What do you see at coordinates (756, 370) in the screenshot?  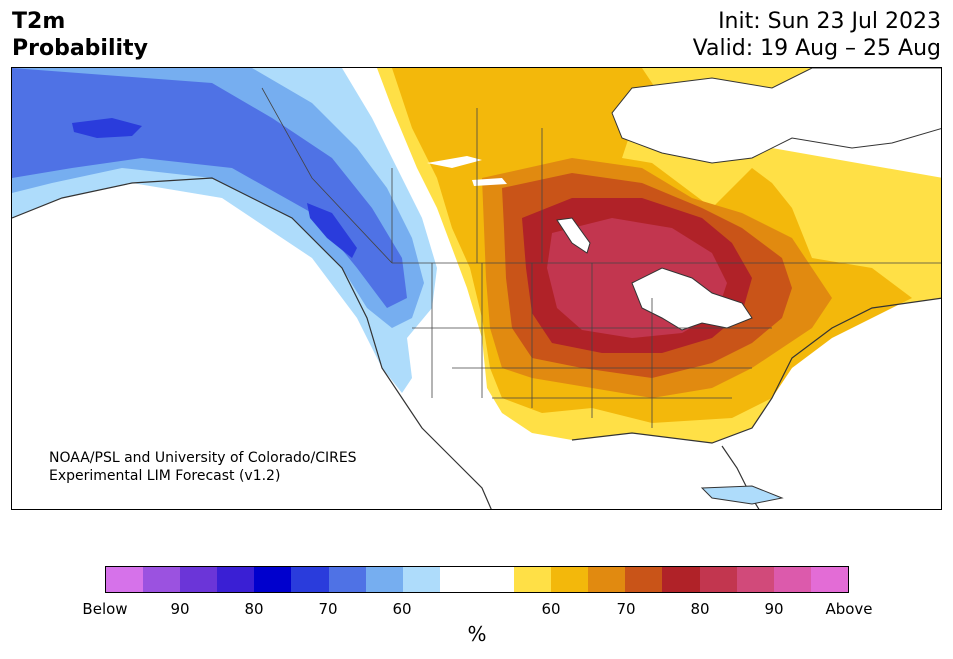 I see `coastline-east` at bounding box center [756, 370].